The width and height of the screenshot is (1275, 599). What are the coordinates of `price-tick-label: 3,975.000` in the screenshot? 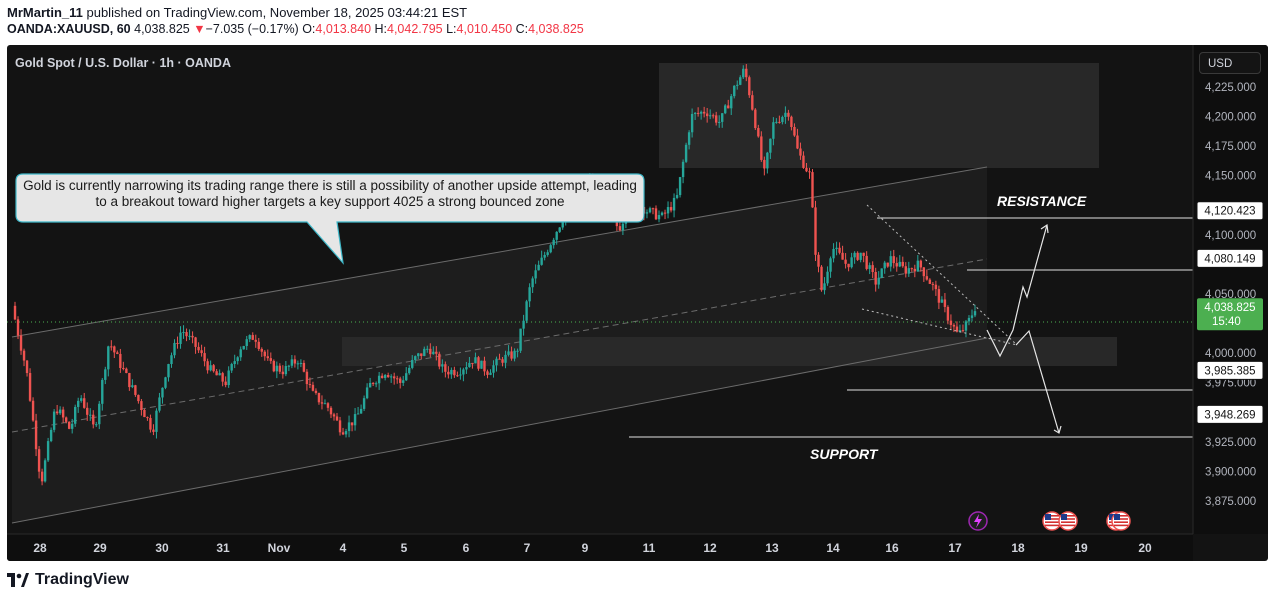 It's located at (1230, 384).